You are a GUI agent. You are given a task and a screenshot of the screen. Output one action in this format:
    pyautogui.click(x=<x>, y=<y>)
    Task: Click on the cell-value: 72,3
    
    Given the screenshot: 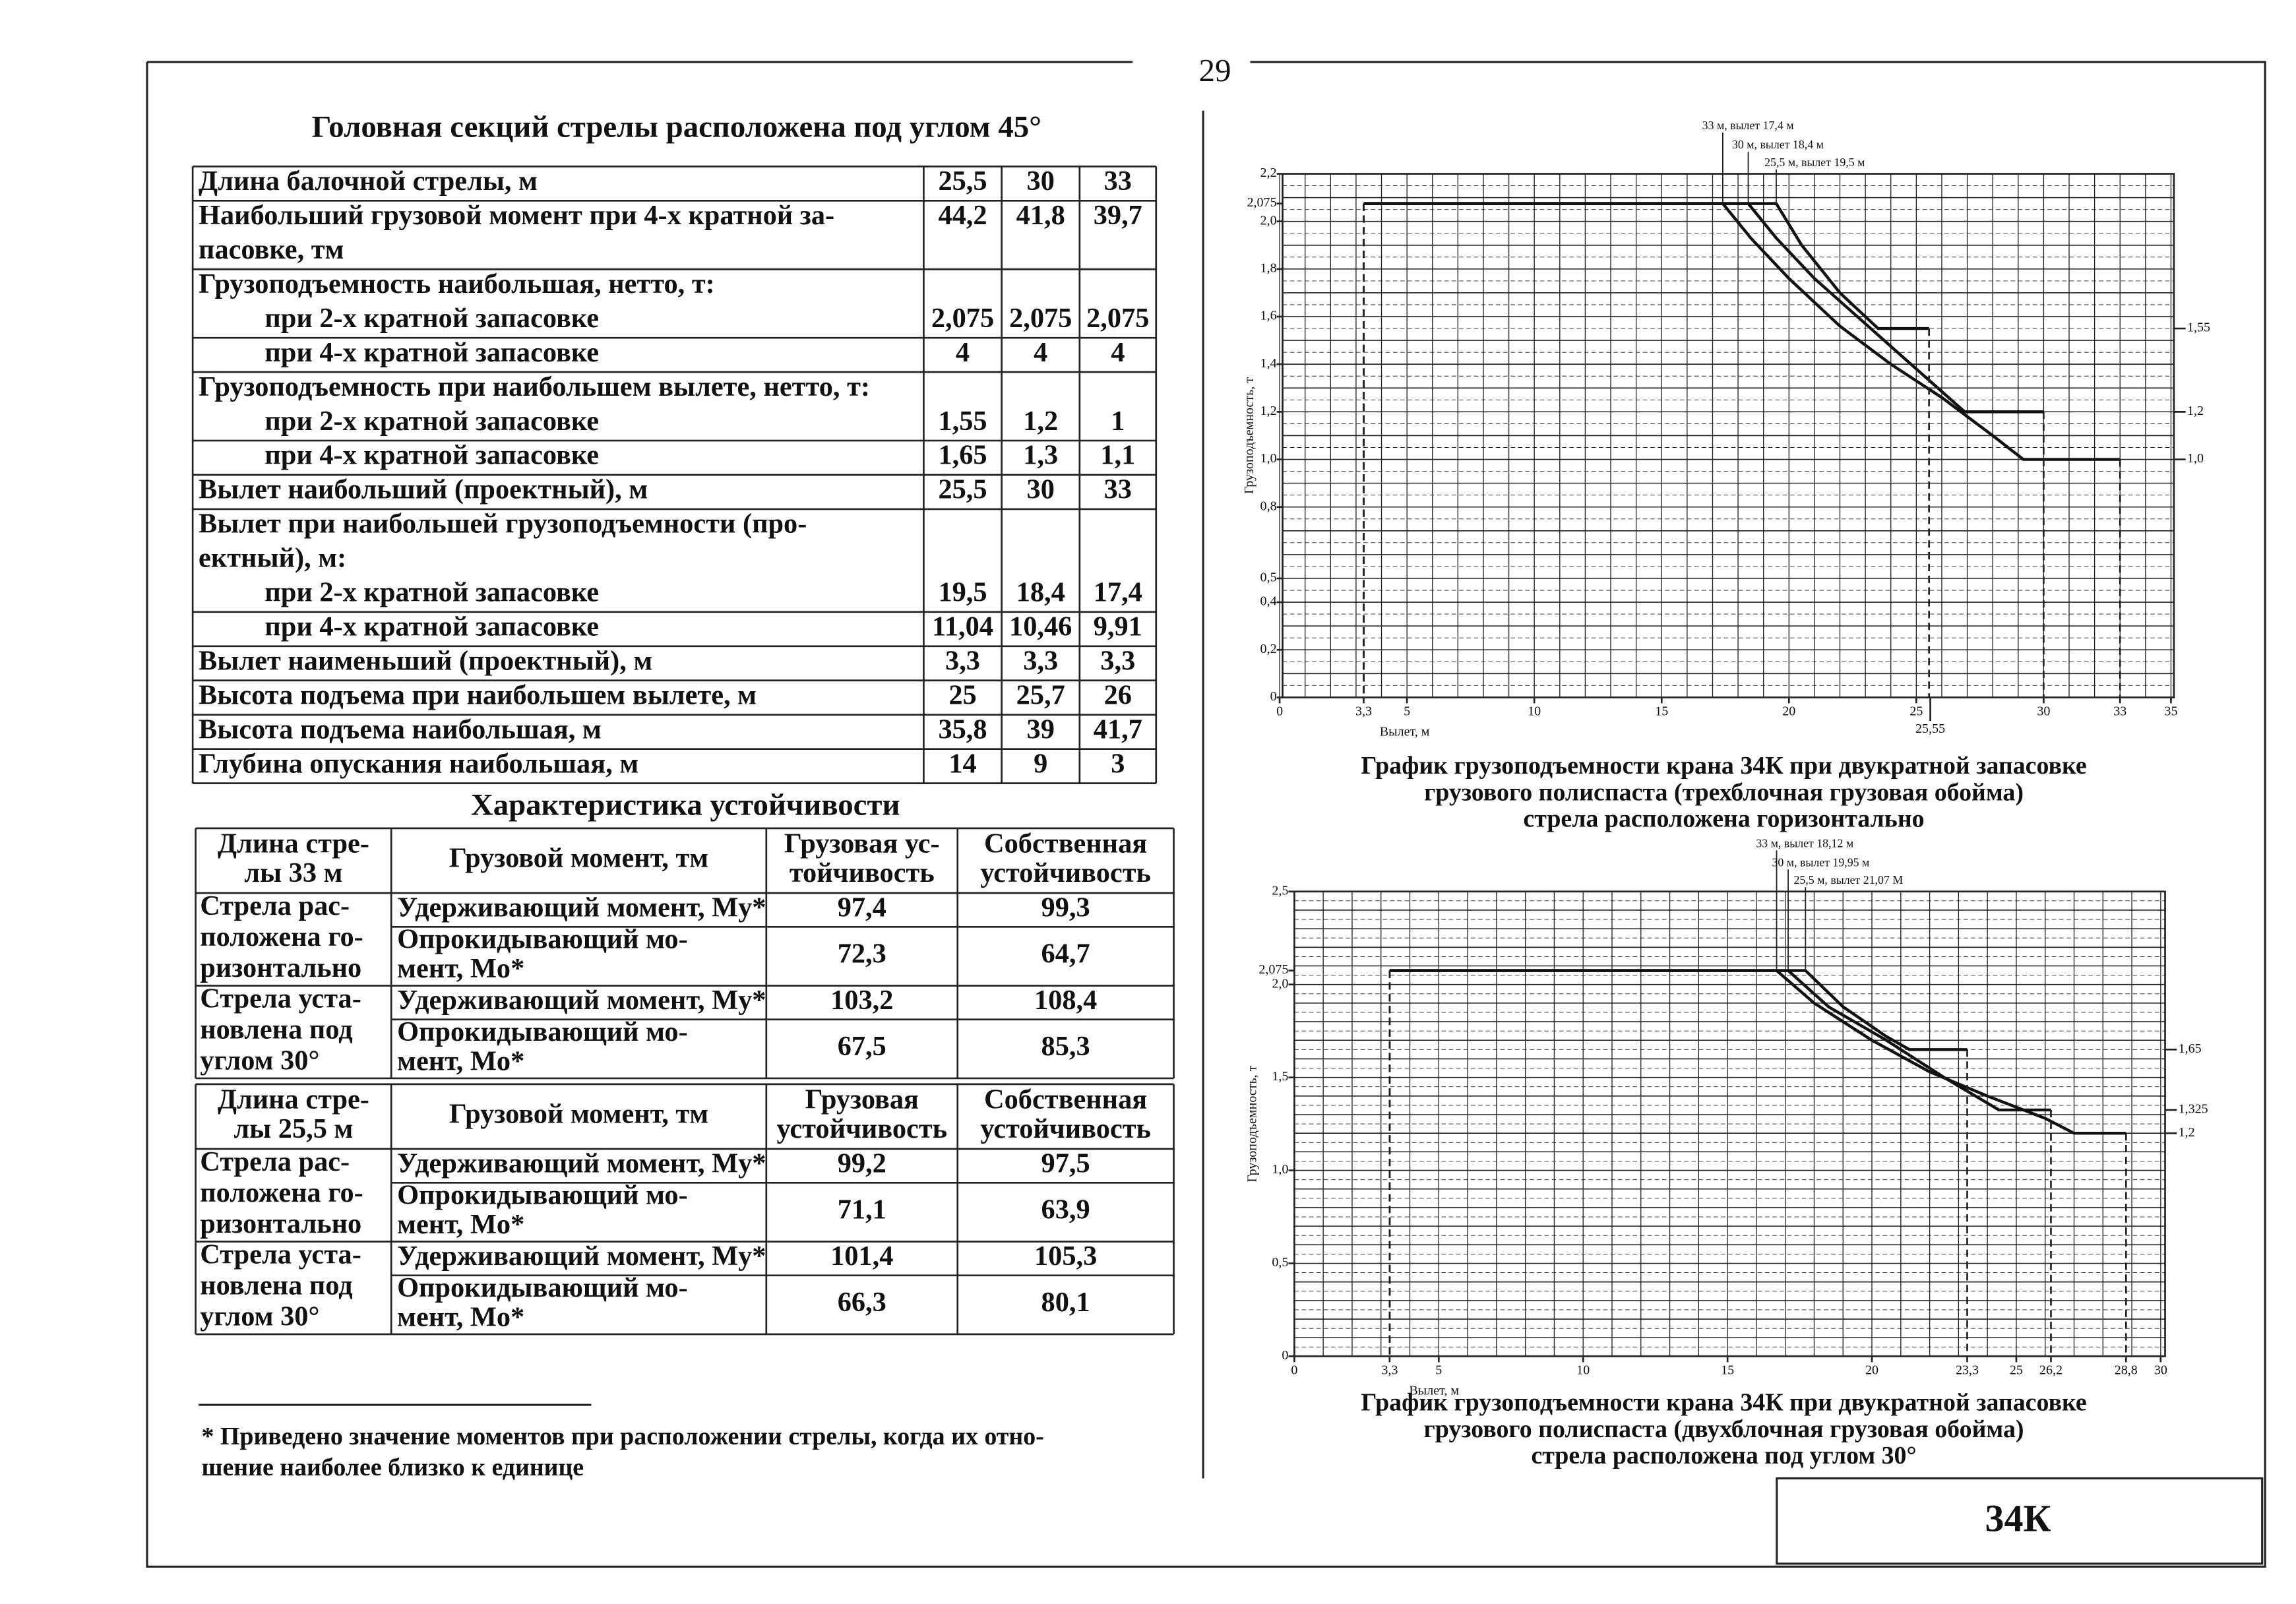 What is the action you would take?
    pyautogui.click(x=862, y=954)
    